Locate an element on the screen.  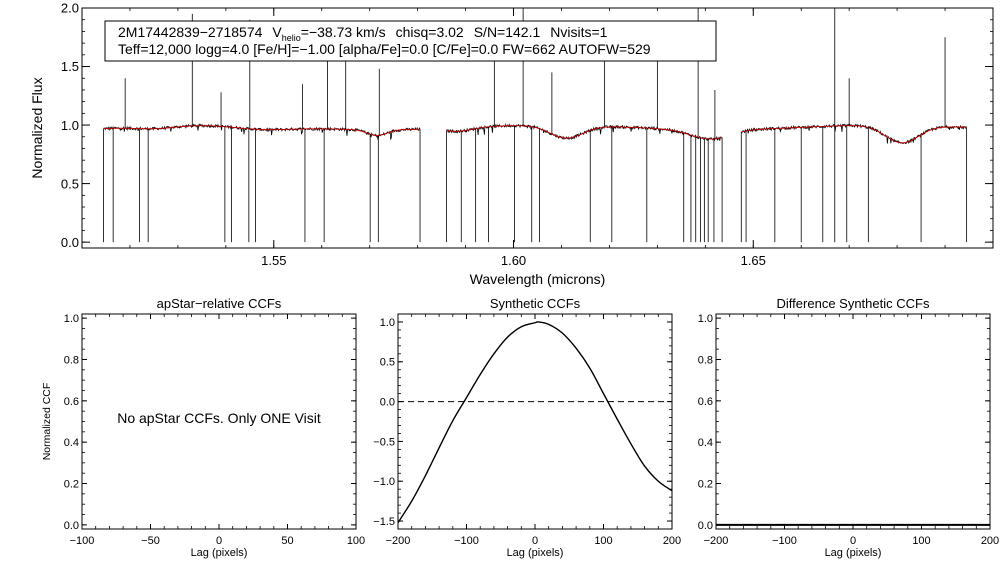
nvisits: Nvisits=1 is located at coordinates (578, 32).